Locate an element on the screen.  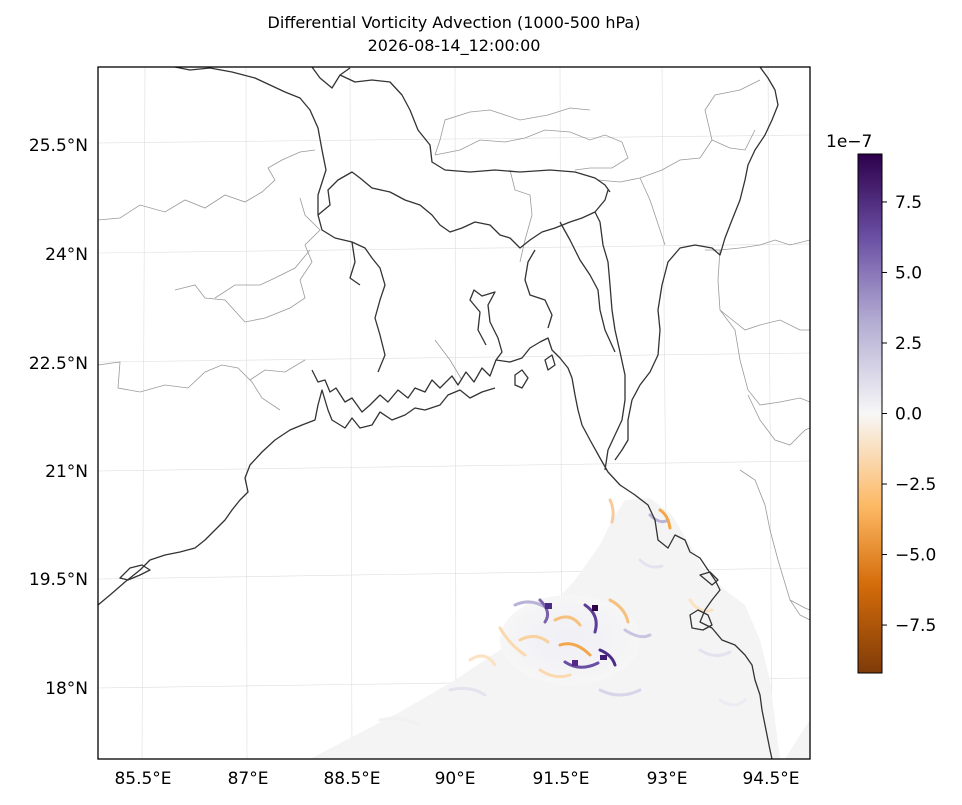
lon-label: 87°E is located at coordinates (248, 779).